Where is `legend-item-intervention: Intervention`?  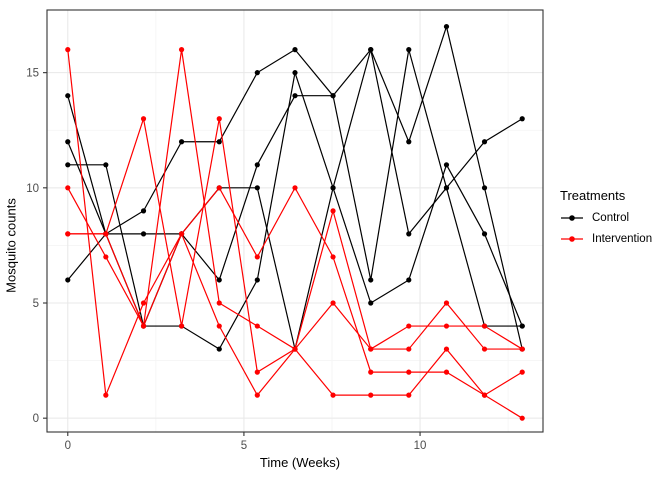 legend-item-intervention: Intervention is located at coordinates (606, 239).